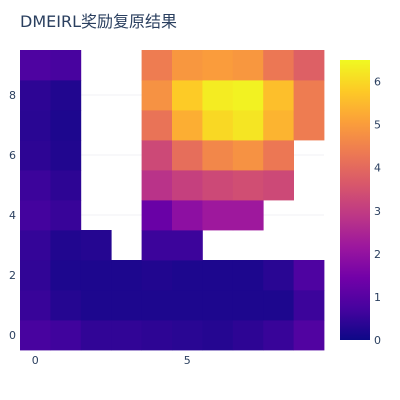  What do you see at coordinates (218, 335) in the screenshot?
I see `heatmap-cell-r0-c6` at bounding box center [218, 335].